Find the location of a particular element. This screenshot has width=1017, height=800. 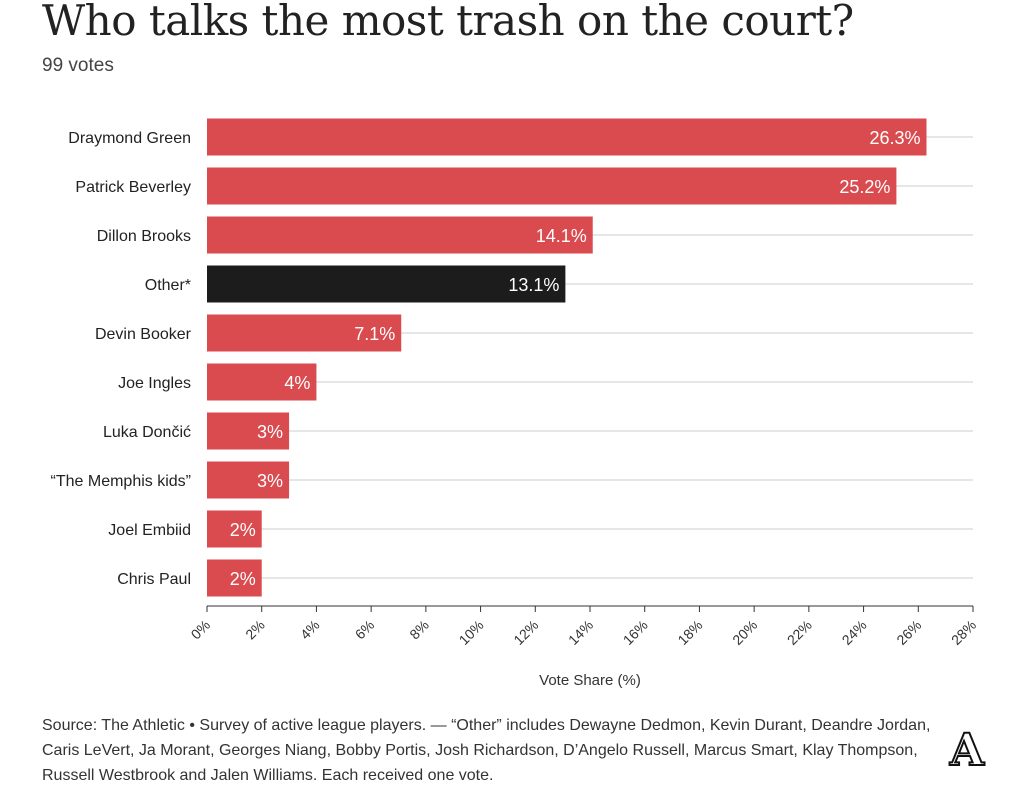

x-tick-label: 28% is located at coordinates (963, 632).